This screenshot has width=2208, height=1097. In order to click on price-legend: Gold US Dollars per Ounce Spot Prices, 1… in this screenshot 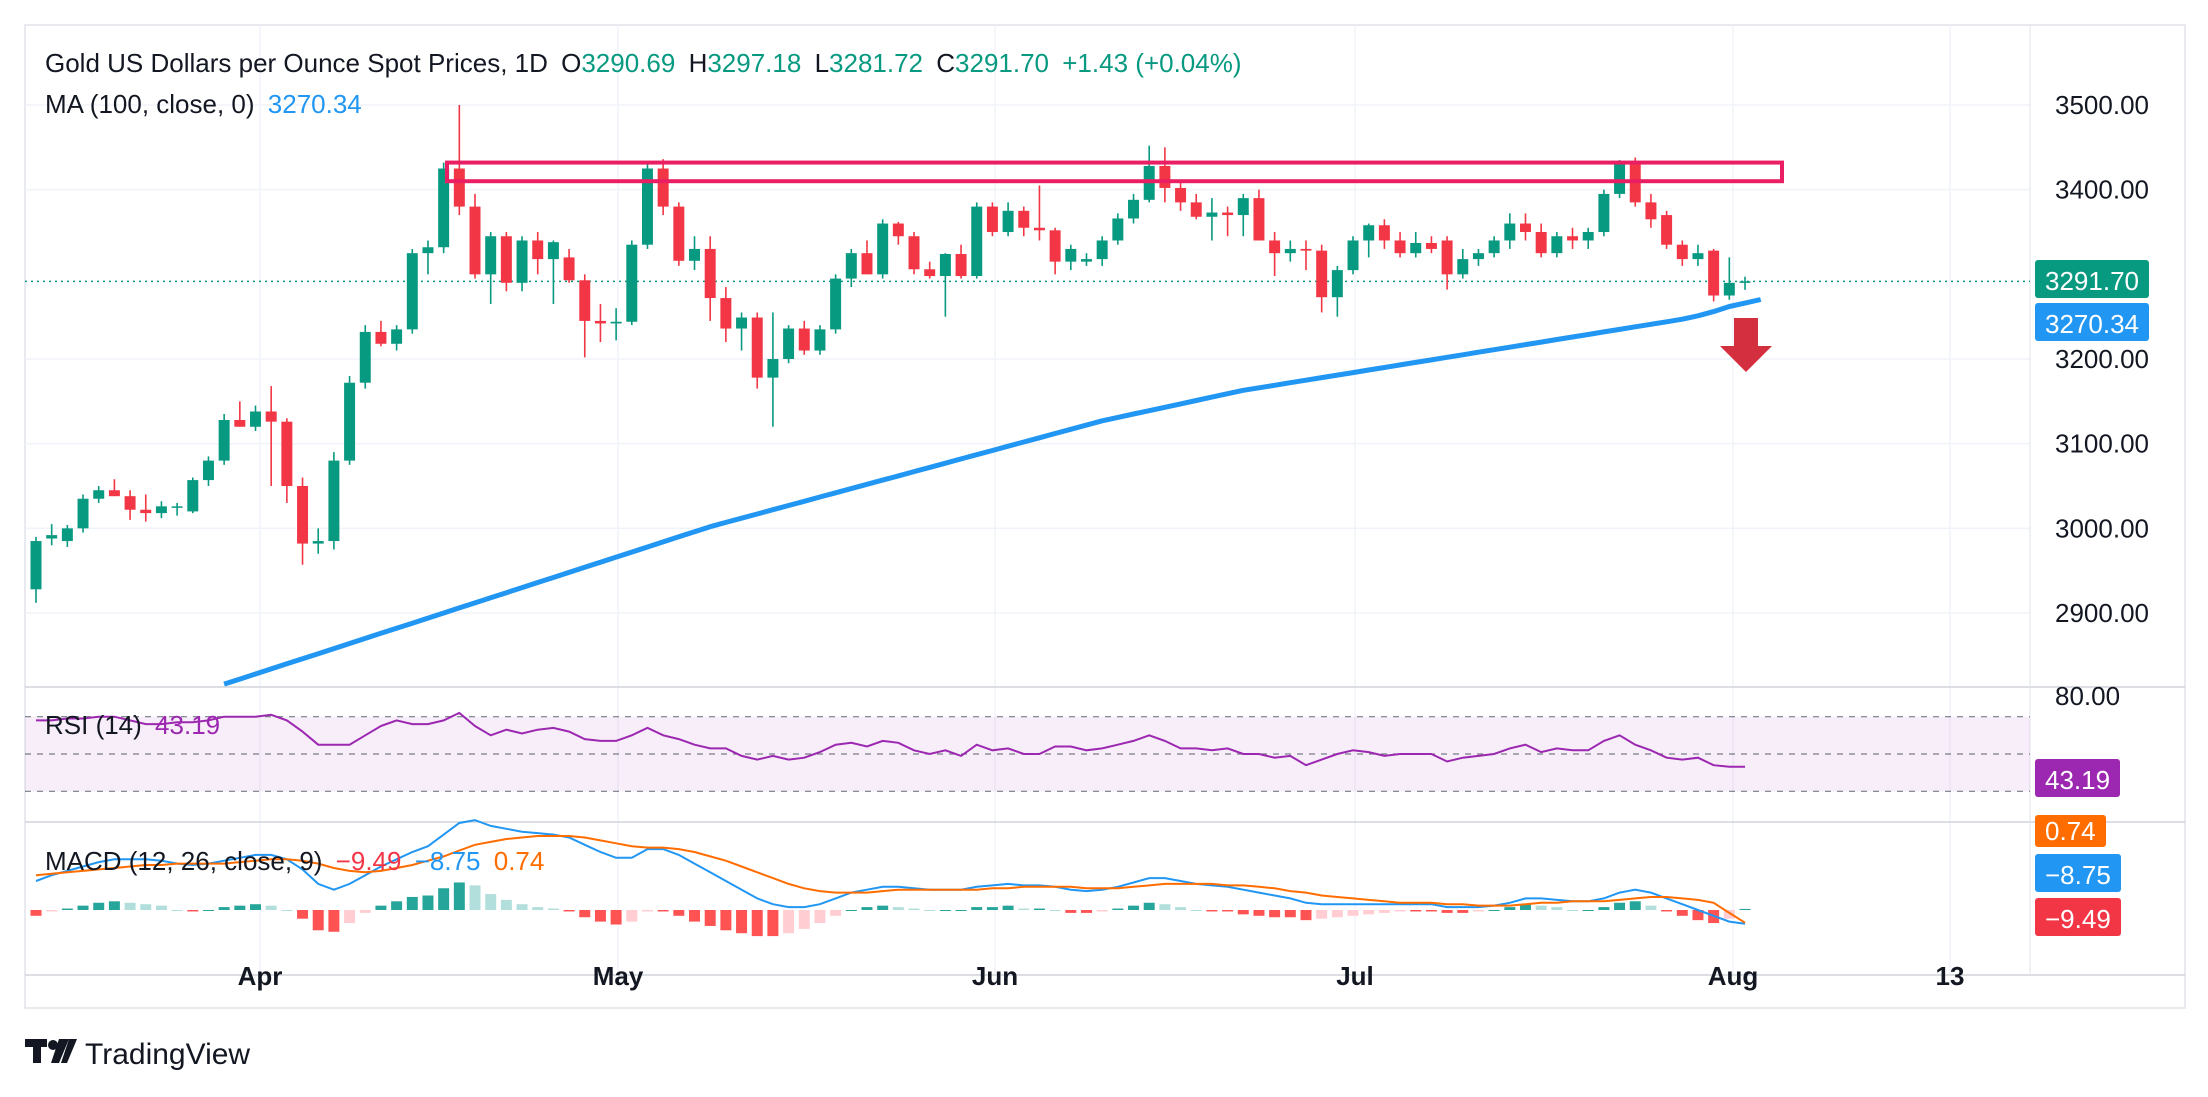, I will do `click(646, 63)`.